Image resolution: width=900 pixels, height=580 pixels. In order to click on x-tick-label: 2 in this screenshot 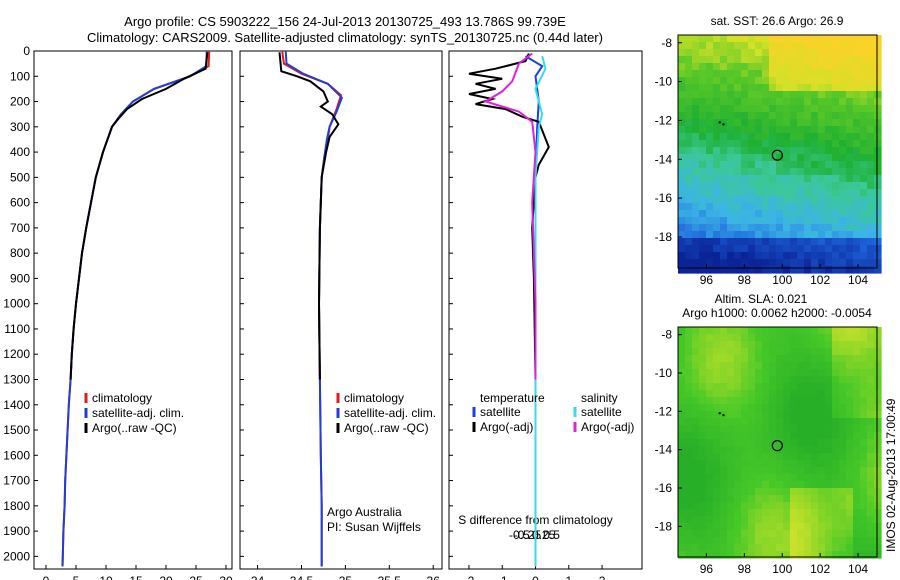, I will do `click(602, 577)`.